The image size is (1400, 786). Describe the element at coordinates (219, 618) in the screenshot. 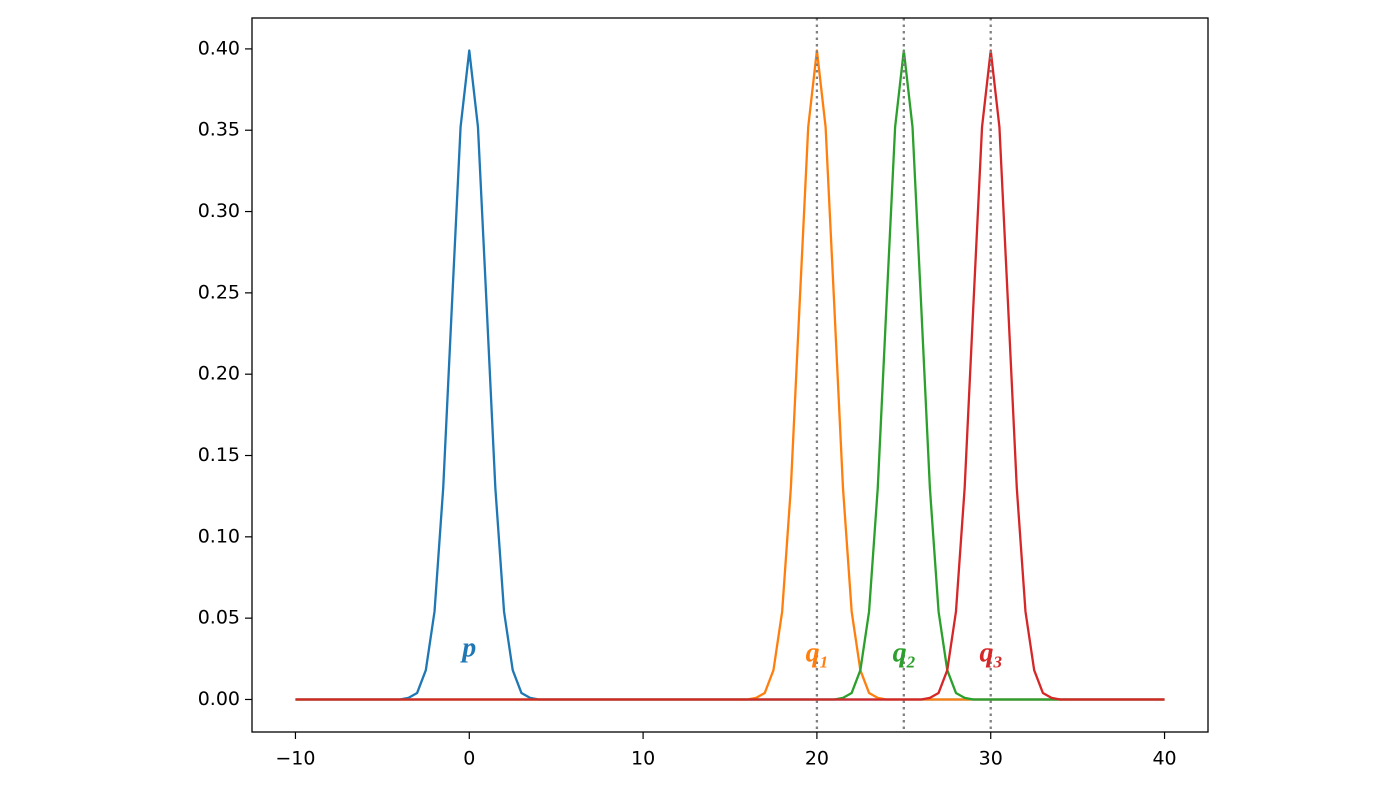

I see `y-tick-label: 0.05` at that location.